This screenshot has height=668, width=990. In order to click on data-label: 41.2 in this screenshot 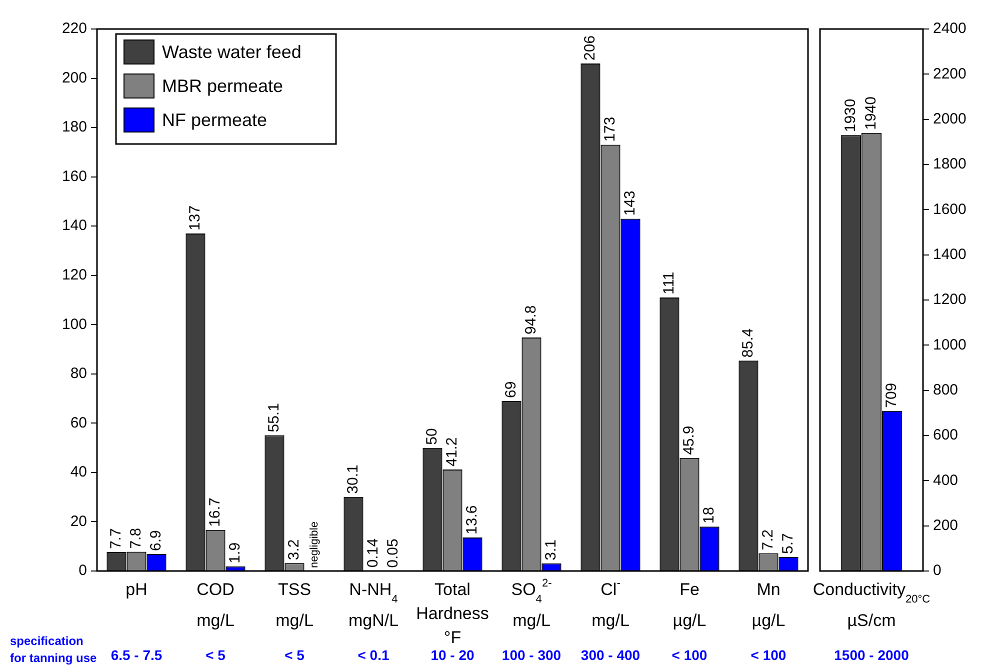, I will do `click(452, 451)`.